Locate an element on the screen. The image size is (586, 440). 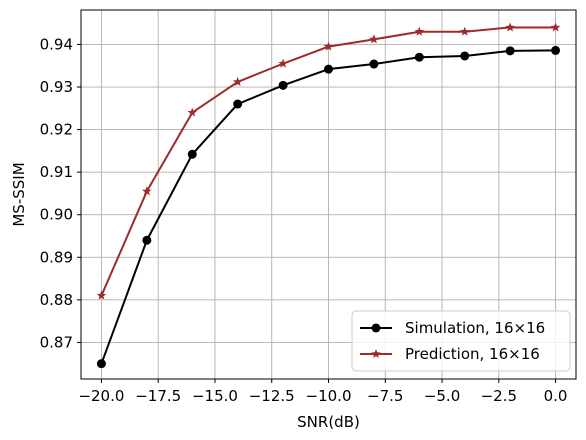
x-axis-ticks: −20.0 −17.5 −15.0 −12.5 −10.0 −7.5 −5.0 −2.5 0.0 is located at coordinates (322, 392).